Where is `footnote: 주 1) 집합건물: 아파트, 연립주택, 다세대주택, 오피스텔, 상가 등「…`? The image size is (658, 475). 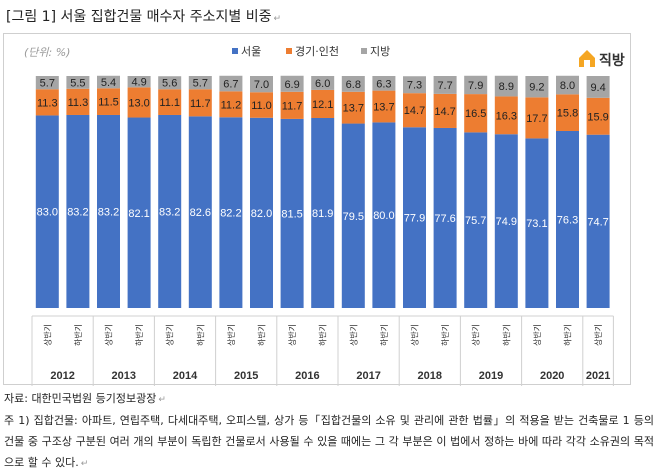
footnote: 주 1) 집합건물: 아파트, 연립주택, 다세대주택, 오피스텔, 상가 등「… is located at coordinates (329, 442).